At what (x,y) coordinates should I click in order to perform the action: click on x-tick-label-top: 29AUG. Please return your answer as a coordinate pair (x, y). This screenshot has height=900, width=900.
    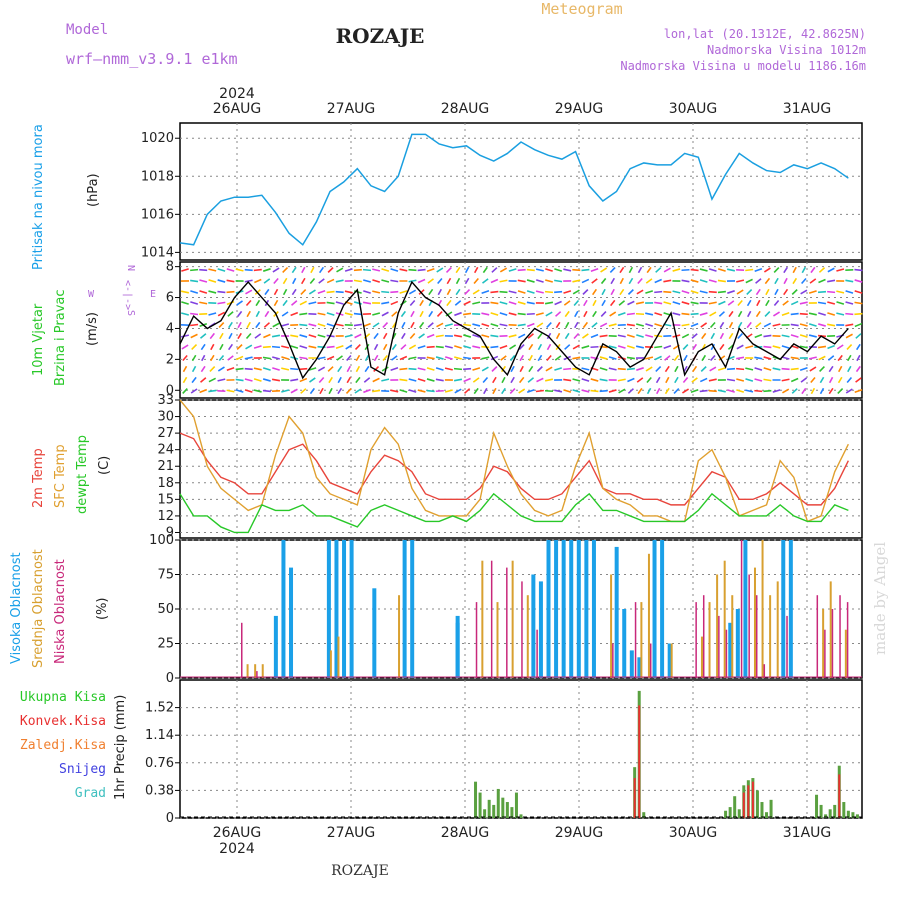
    Looking at the image, I should click on (579, 109).